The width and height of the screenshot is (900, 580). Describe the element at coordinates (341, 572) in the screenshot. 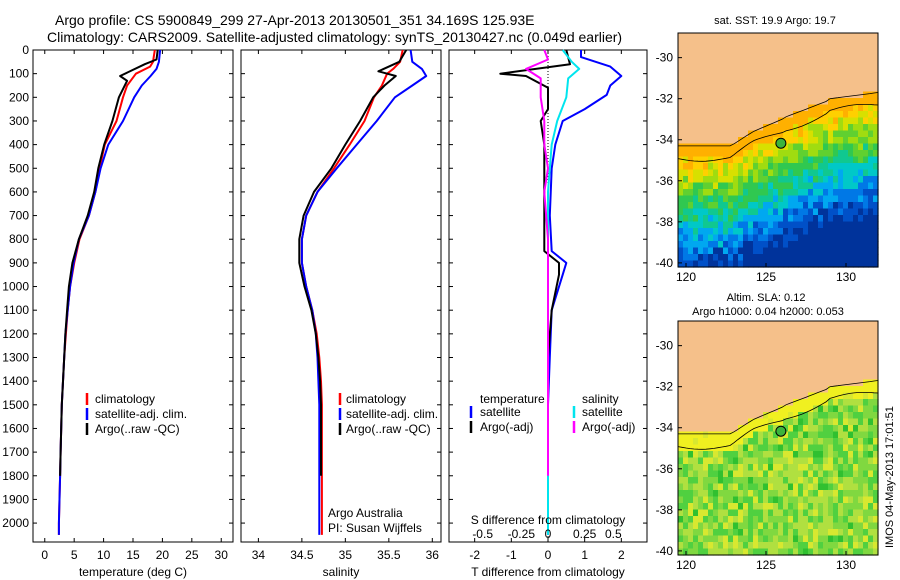

I see `salinity-x-label: salinity` at that location.